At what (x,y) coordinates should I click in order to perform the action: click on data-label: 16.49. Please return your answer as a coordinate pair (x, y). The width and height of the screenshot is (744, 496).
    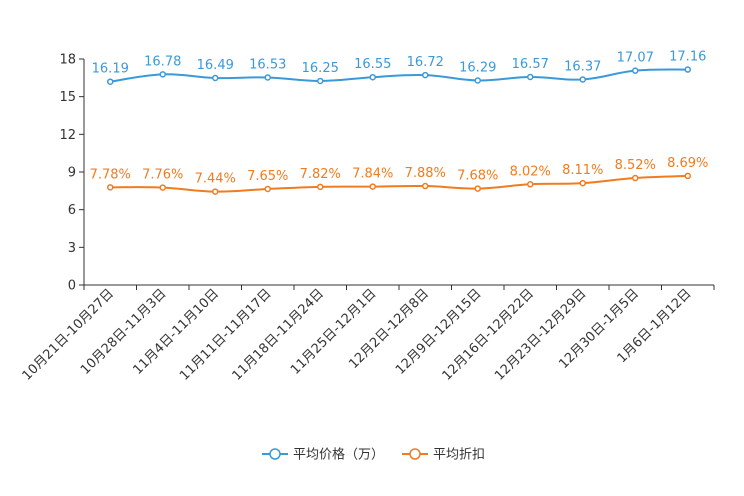
    Looking at the image, I should click on (215, 65).